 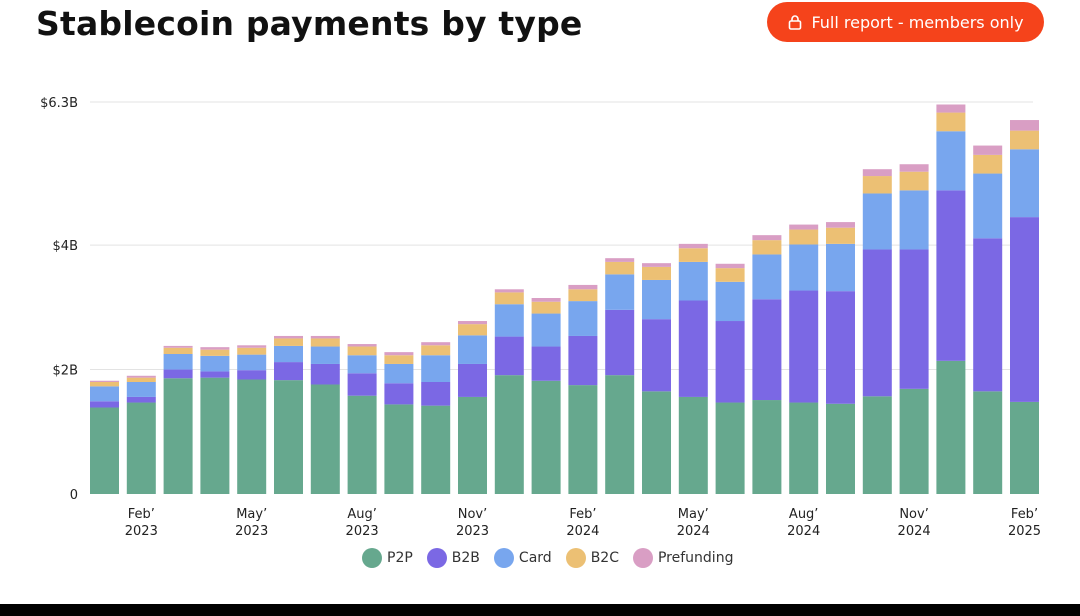 I want to click on legend-item-p2p: P2P, so click(x=387, y=558).